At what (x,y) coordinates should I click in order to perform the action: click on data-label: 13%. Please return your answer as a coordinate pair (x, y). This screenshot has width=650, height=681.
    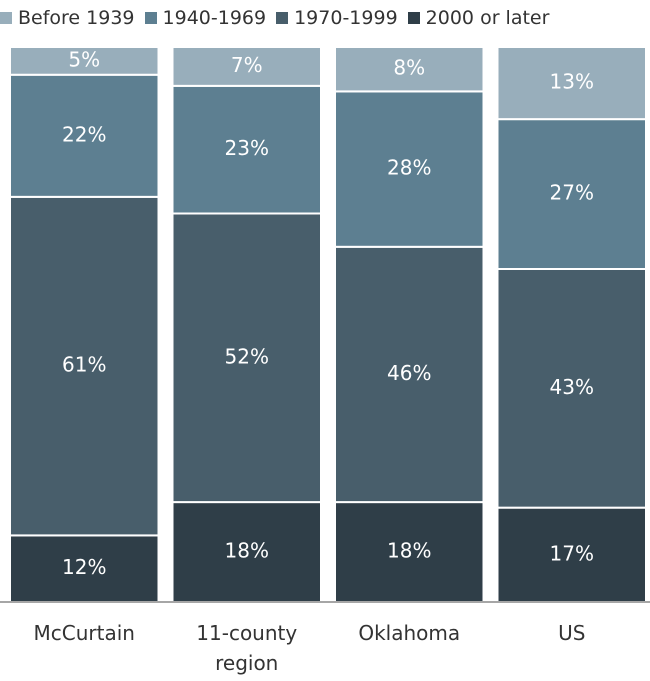
    Looking at the image, I should click on (572, 82).